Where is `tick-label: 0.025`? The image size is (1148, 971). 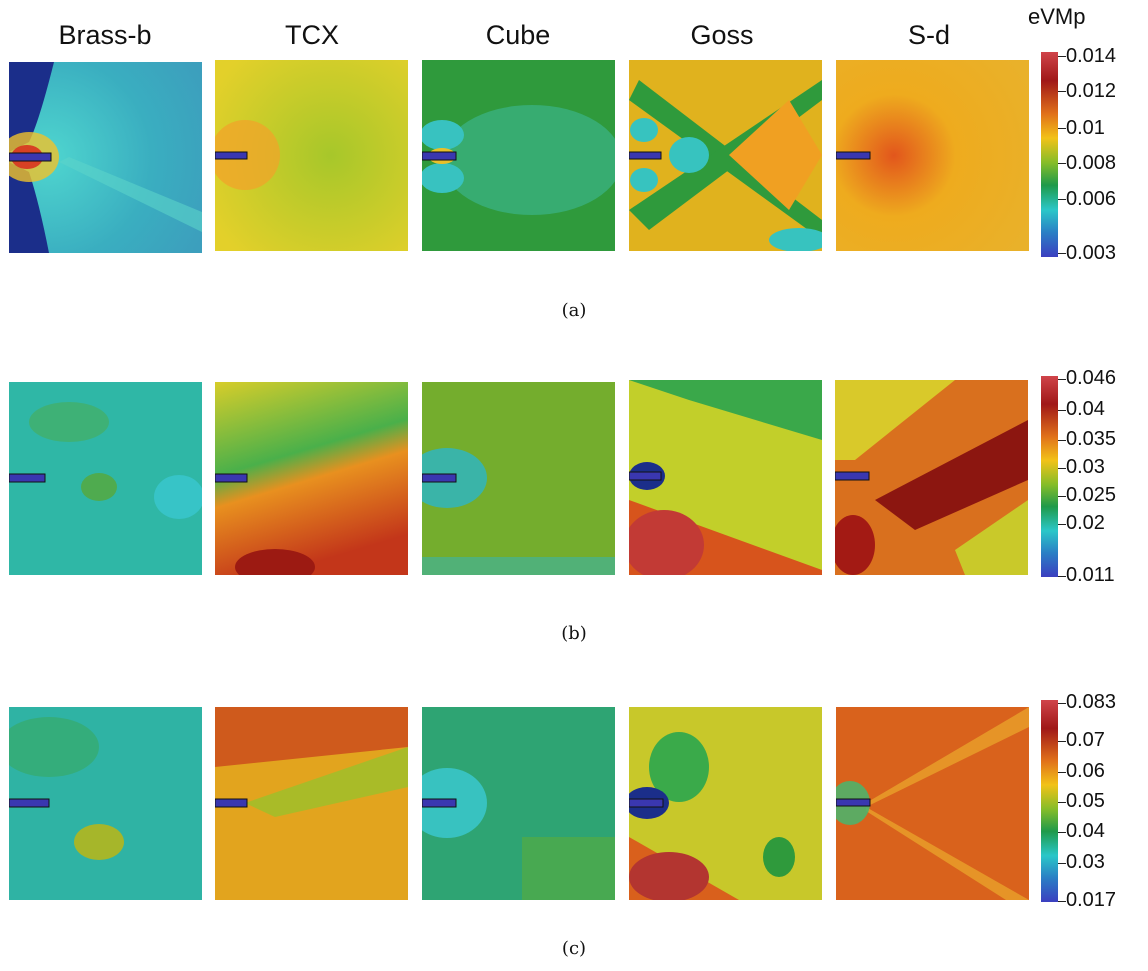
tick-label: 0.025 is located at coordinates (1091, 495).